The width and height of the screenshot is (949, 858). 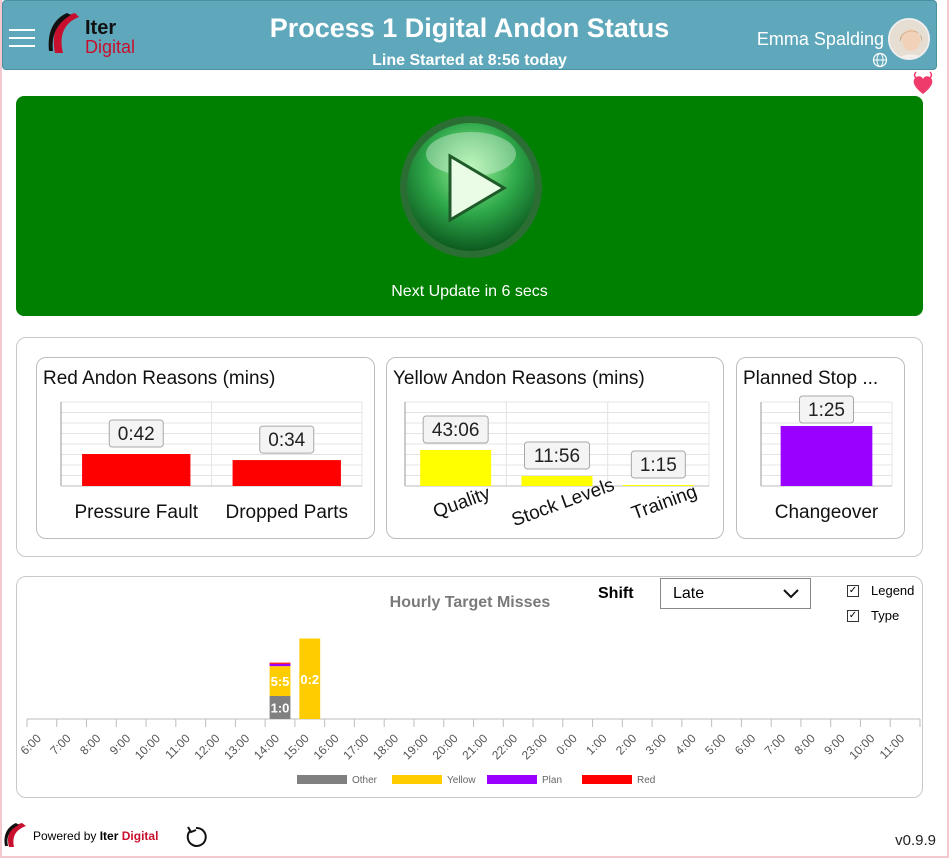 I want to click on data-label: 0:34, so click(x=286, y=440).